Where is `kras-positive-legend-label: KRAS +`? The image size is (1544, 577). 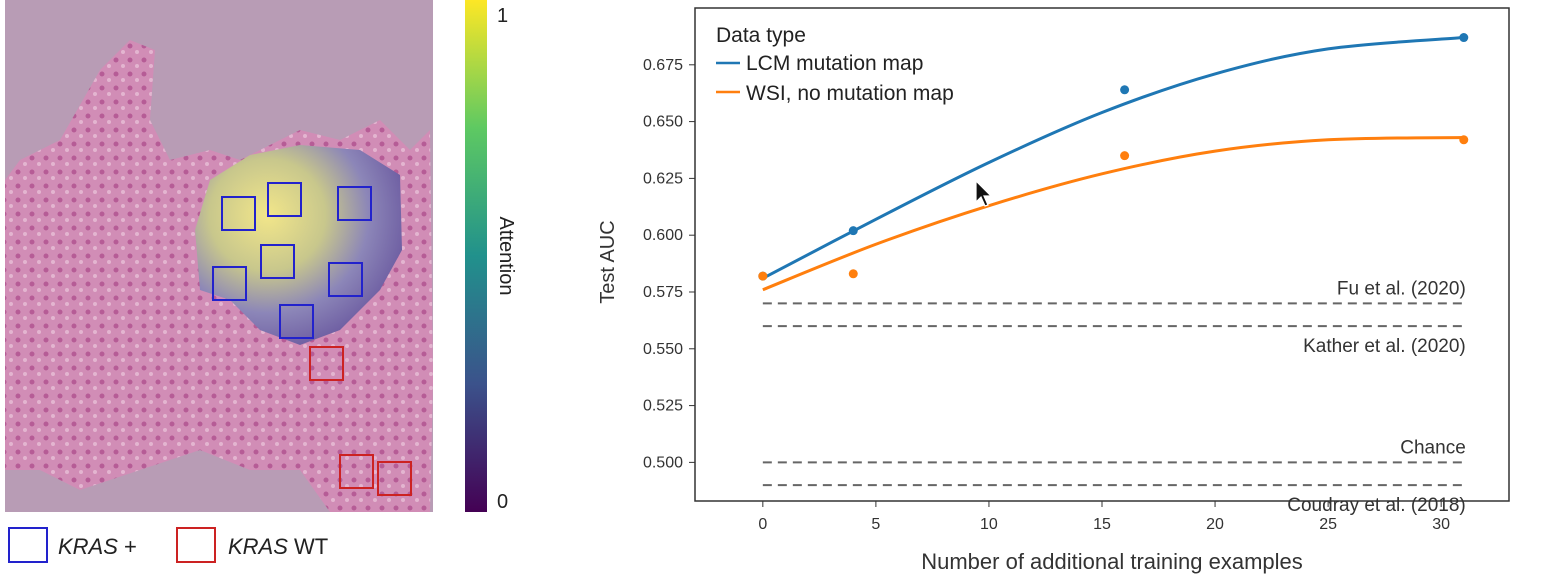 kras-positive-legend-label: KRAS + is located at coordinates (97, 547).